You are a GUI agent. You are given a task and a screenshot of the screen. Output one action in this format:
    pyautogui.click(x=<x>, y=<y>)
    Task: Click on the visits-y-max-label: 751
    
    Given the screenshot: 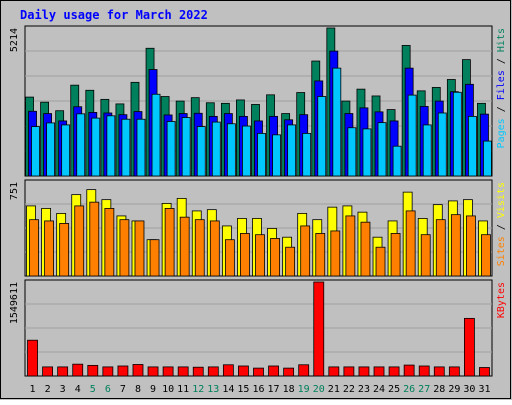 What is the action you would take?
    pyautogui.click(x=14, y=191)
    